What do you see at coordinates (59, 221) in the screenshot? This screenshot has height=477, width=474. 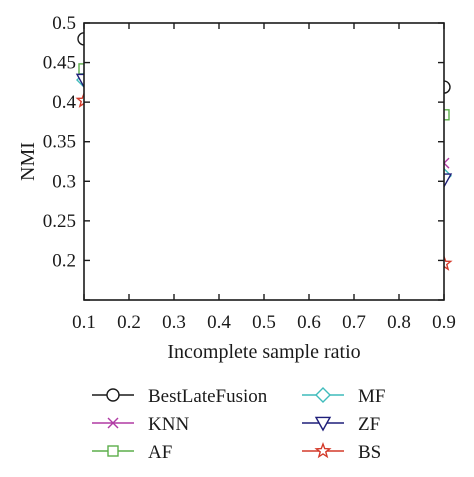 I see `y-tick-label: 0.25` at bounding box center [59, 221].